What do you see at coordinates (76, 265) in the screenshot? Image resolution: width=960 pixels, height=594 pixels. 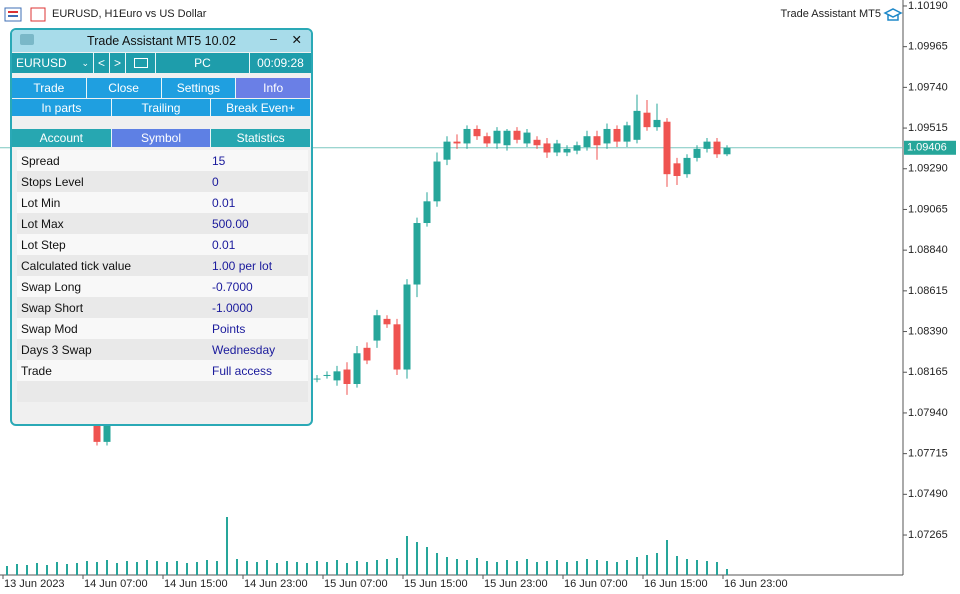 I see `row-label: Calculated tick value` at bounding box center [76, 265].